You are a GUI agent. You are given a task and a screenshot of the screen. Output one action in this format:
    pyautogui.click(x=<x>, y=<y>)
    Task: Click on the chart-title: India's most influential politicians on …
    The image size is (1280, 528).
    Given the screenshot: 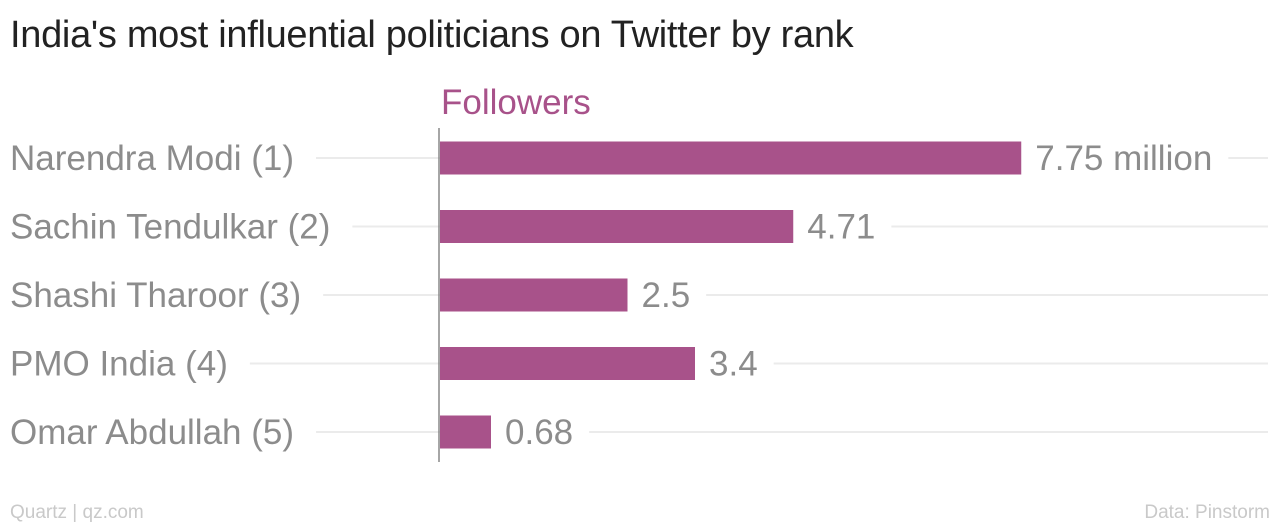 What is the action you would take?
    pyautogui.click(x=432, y=35)
    